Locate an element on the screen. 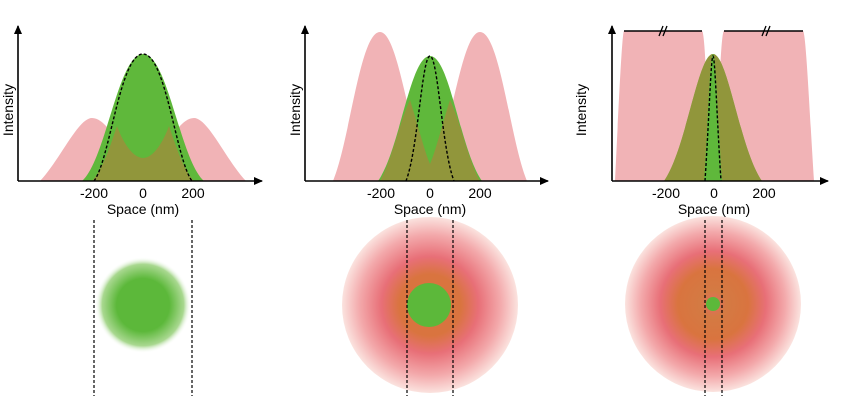 Image resolution: width=848 pixels, height=401 pixels. panel-3-xlabel: Space (nm) is located at coordinates (714, 209).